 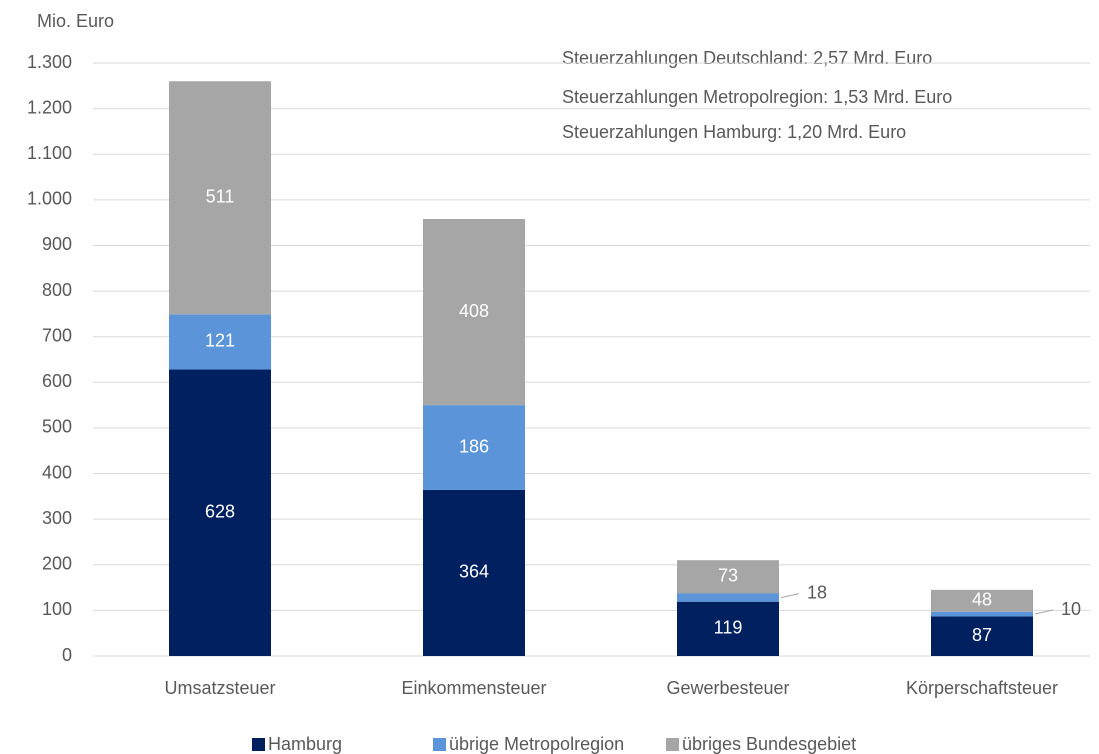 What do you see at coordinates (473, 688) in the screenshot?
I see `x-tick-label: Einkommensteuer` at bounding box center [473, 688].